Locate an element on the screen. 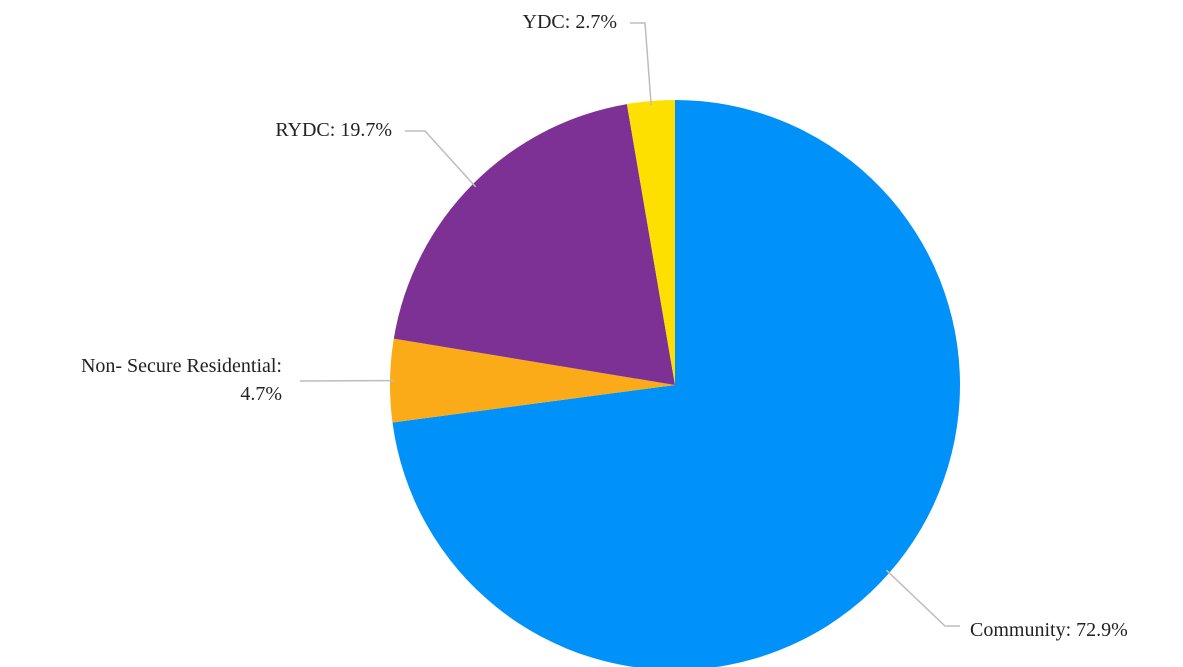  data-label-line: Non- Secure Residential: is located at coordinates (181, 366).